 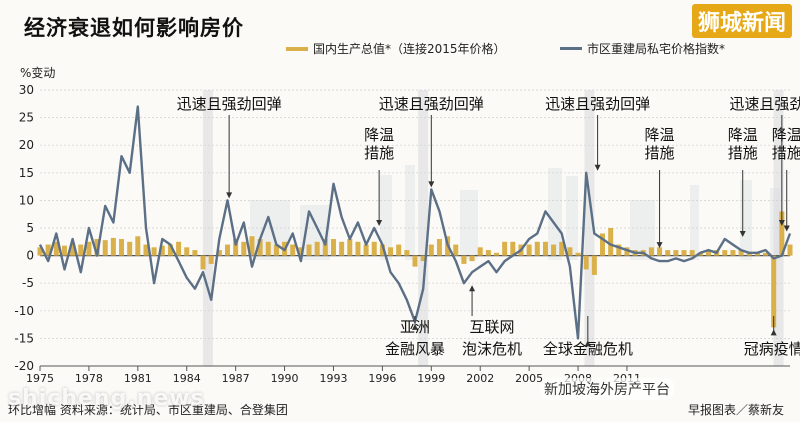 What do you see at coordinates (26, 200) in the screenshot?
I see `y-tick-label: 10` at bounding box center [26, 200].